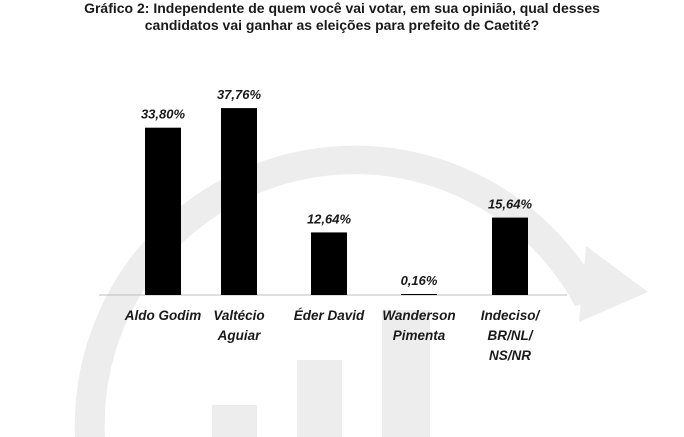  What do you see at coordinates (511, 335) in the screenshot?
I see `category-label-5-line-2: BR/NL/` at bounding box center [511, 335].